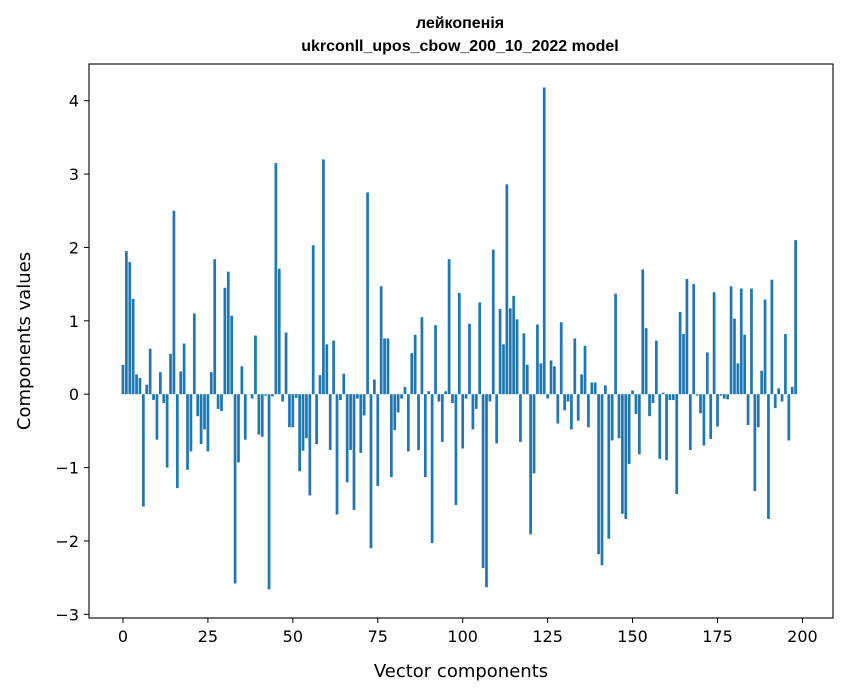  I want to click on x-tick-label: 25, so click(208, 636).